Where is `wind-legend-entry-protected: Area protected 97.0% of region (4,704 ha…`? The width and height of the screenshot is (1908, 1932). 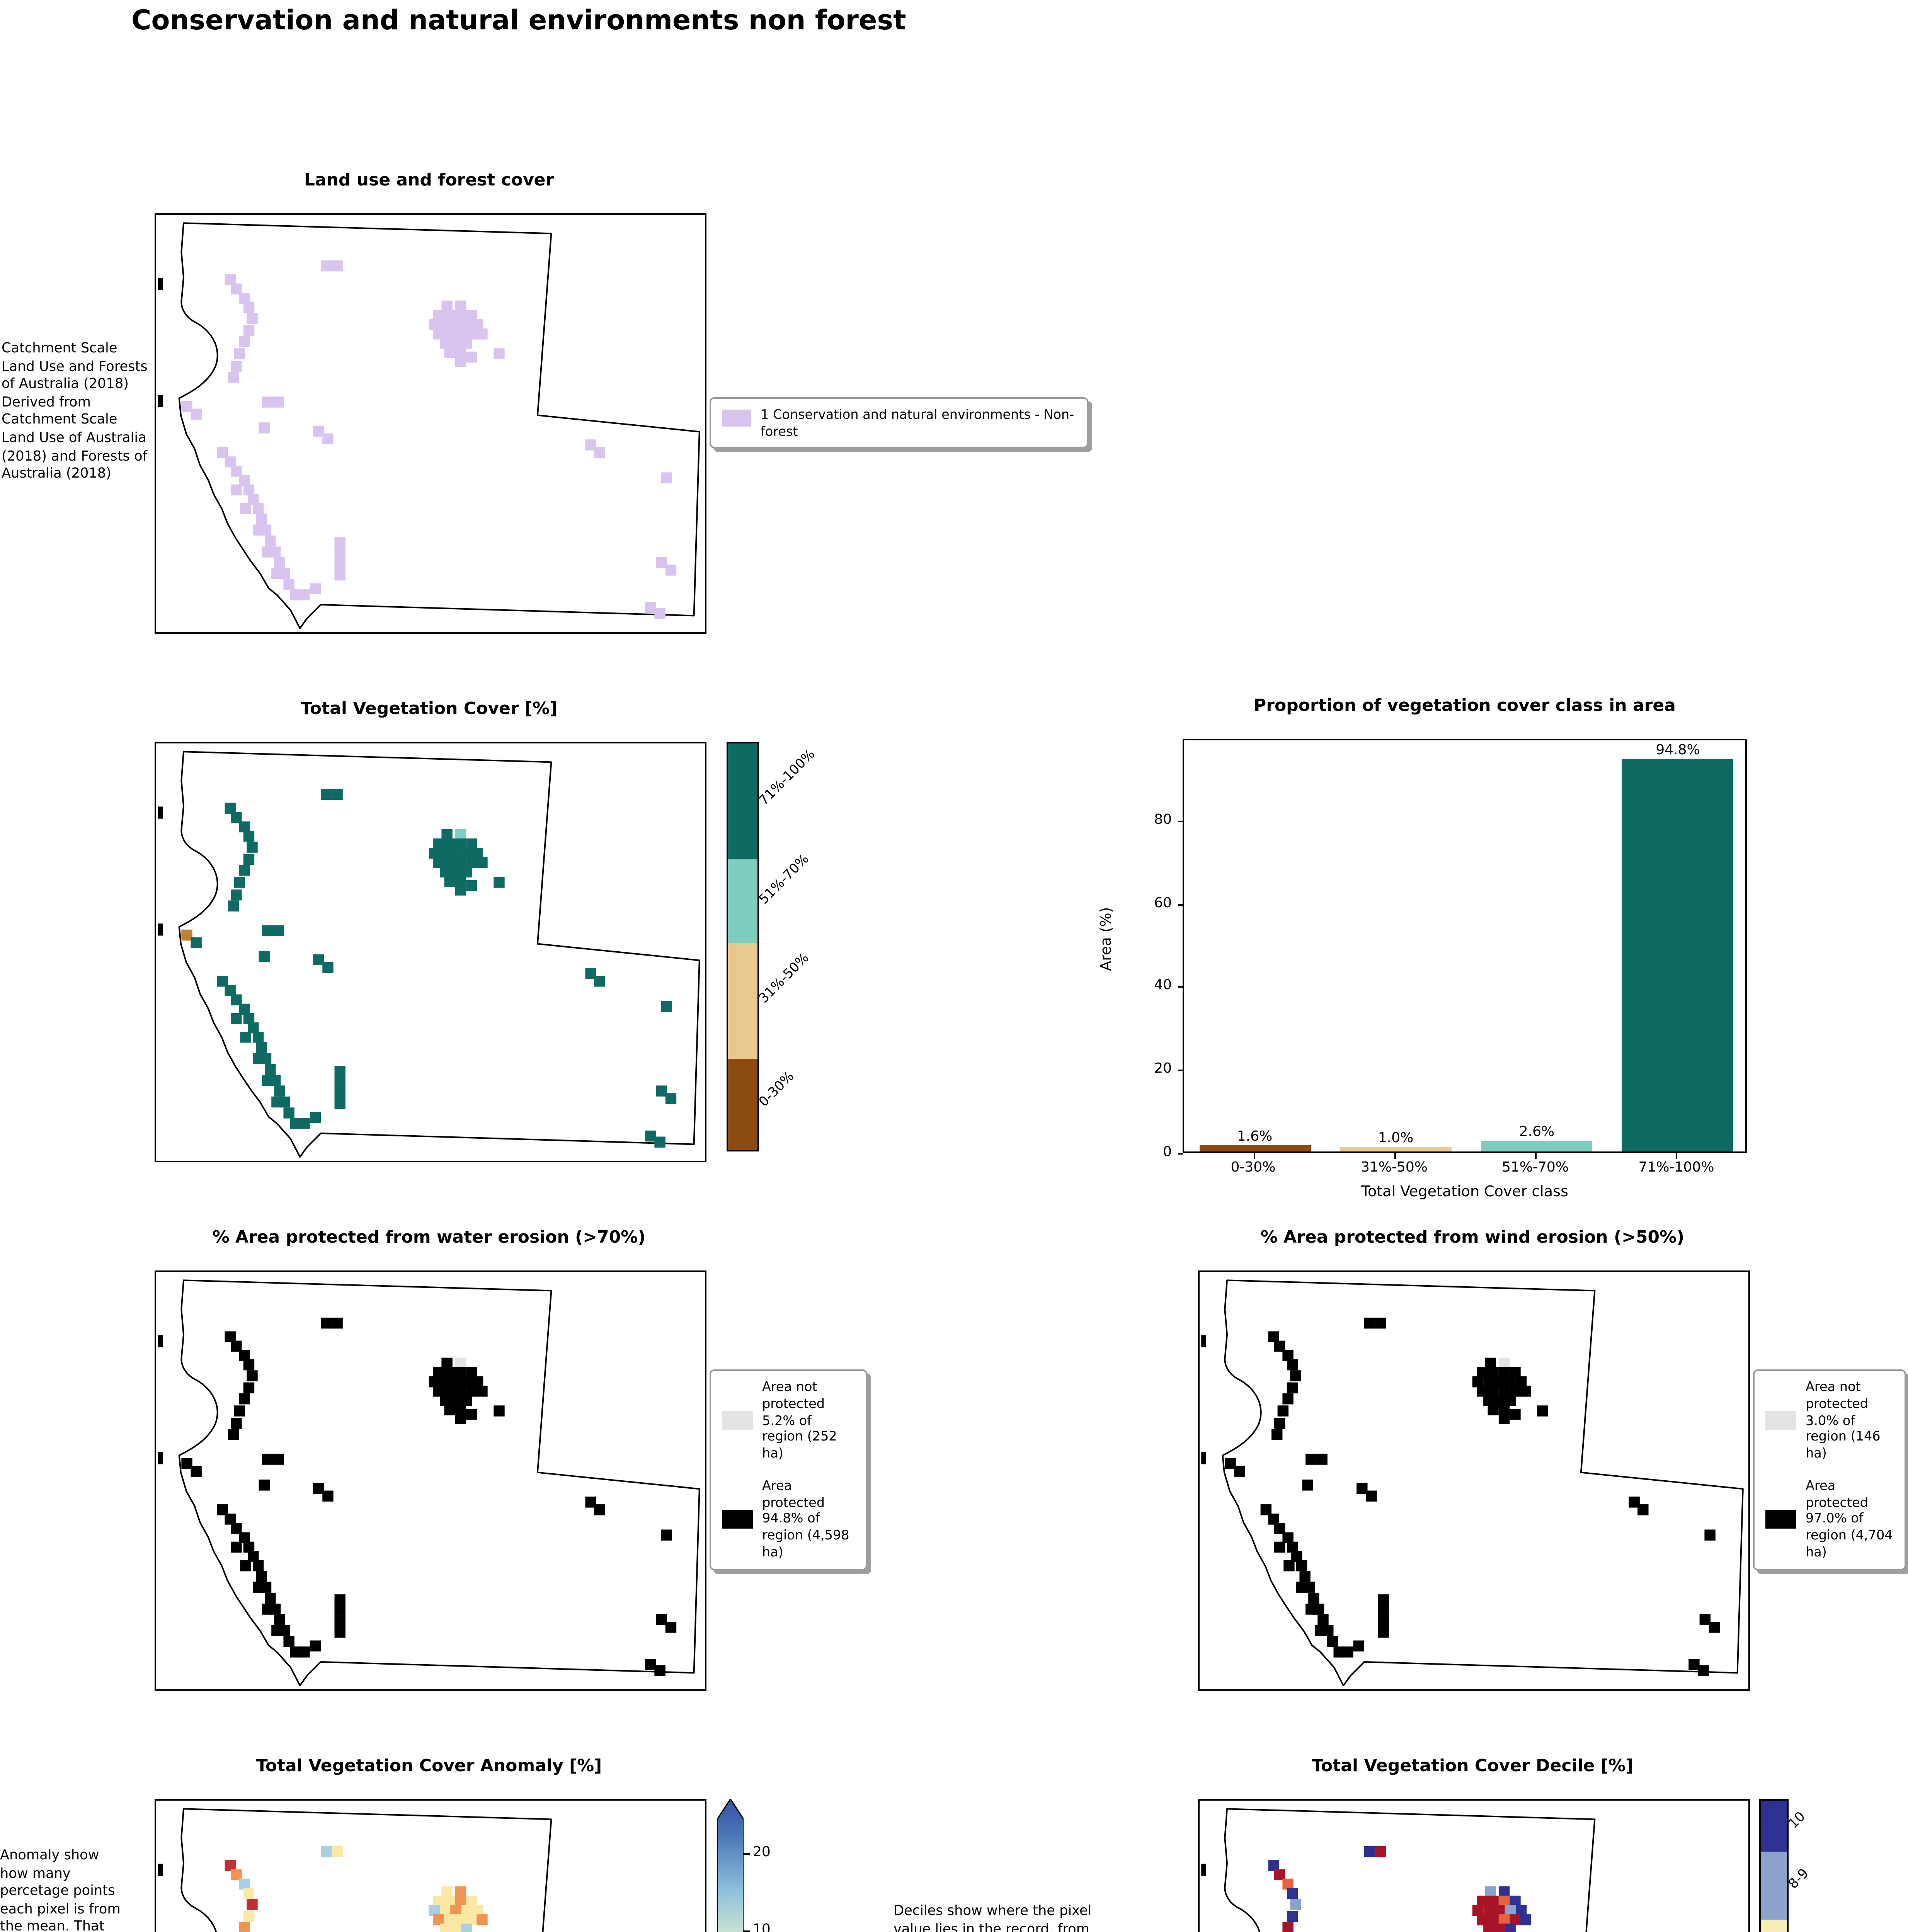 wind-legend-entry-protected: Area protected 97.0% of region (4,704 ha… is located at coordinates (1829, 1518).